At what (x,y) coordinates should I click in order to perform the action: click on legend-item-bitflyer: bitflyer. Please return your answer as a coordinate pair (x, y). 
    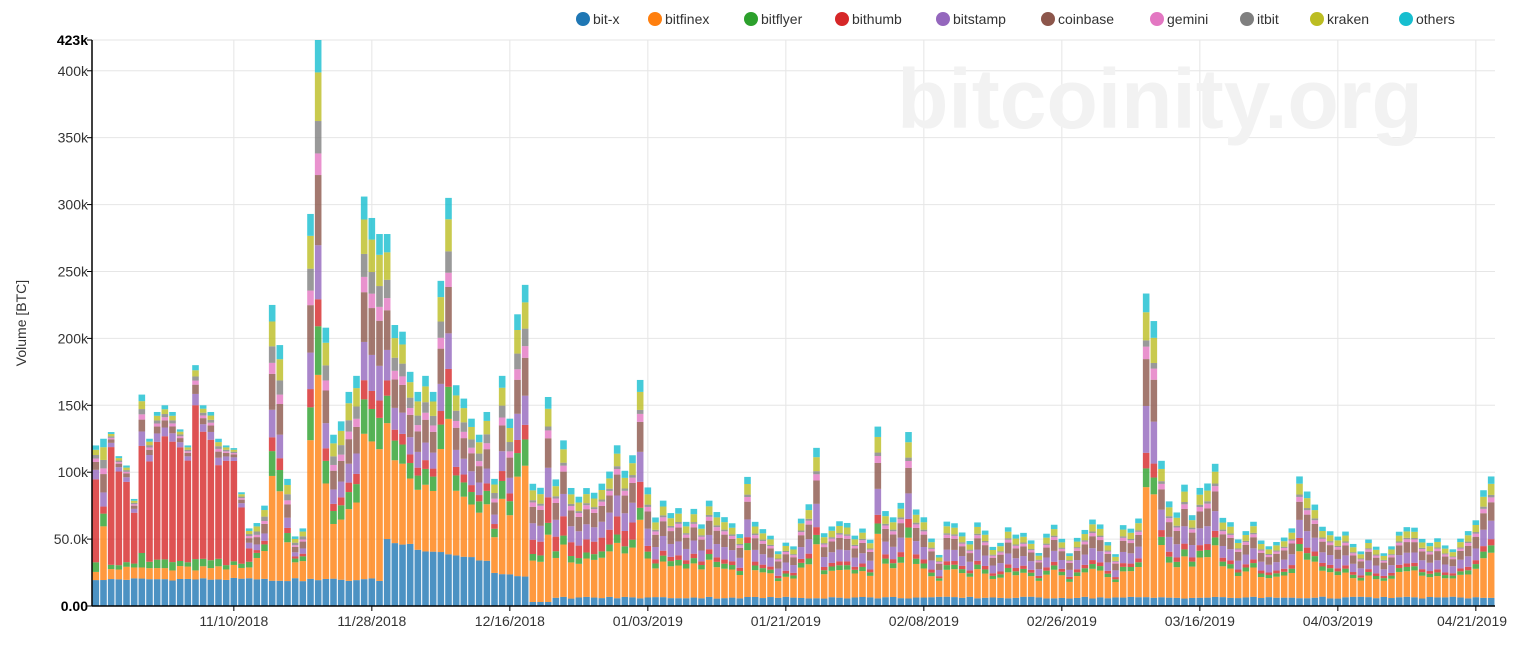
    Looking at the image, I should click on (773, 19).